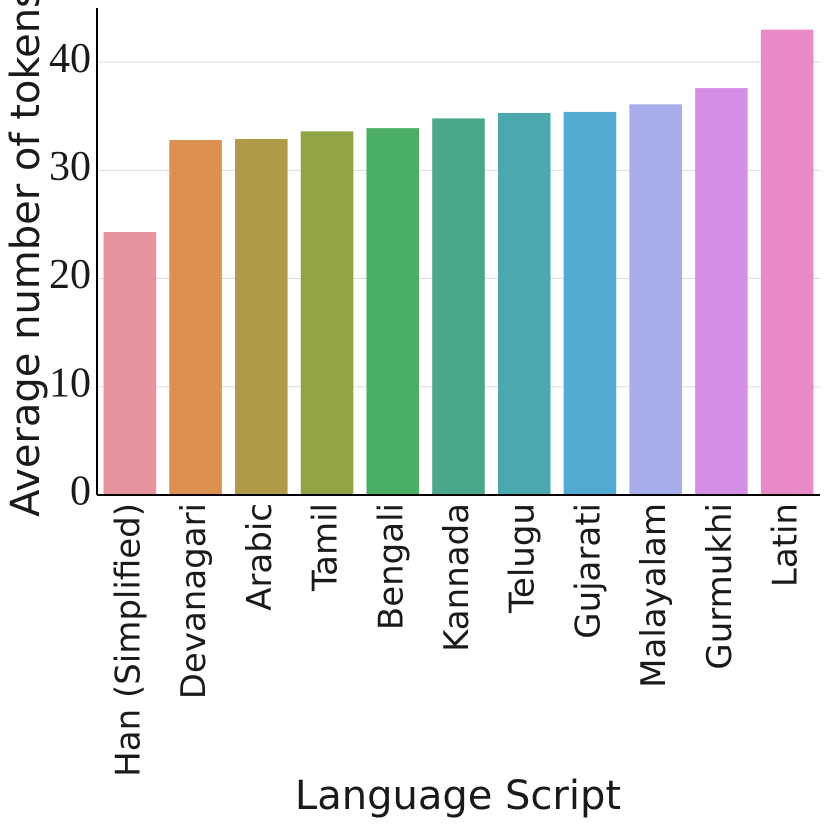  What do you see at coordinates (720, 586) in the screenshot?
I see `x-tick-label: Gurmukhi` at bounding box center [720, 586].